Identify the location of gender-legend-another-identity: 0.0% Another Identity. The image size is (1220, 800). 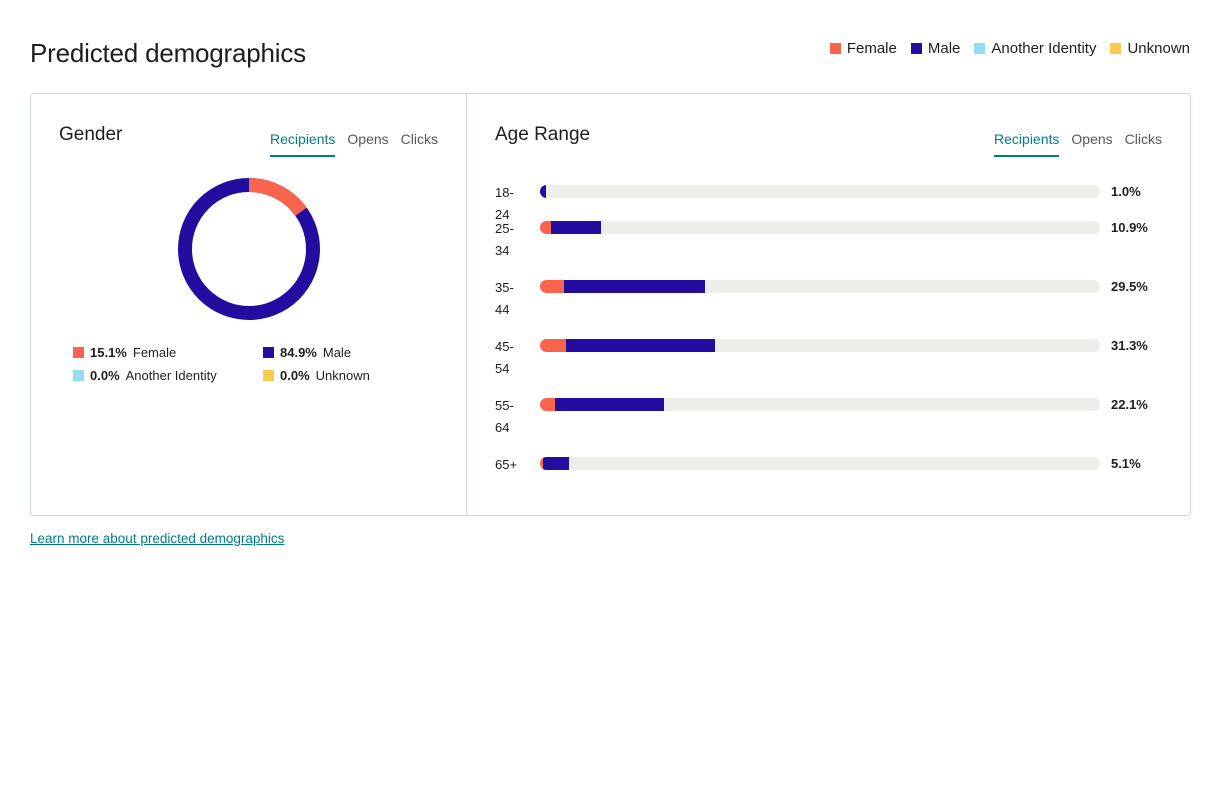
(168, 375).